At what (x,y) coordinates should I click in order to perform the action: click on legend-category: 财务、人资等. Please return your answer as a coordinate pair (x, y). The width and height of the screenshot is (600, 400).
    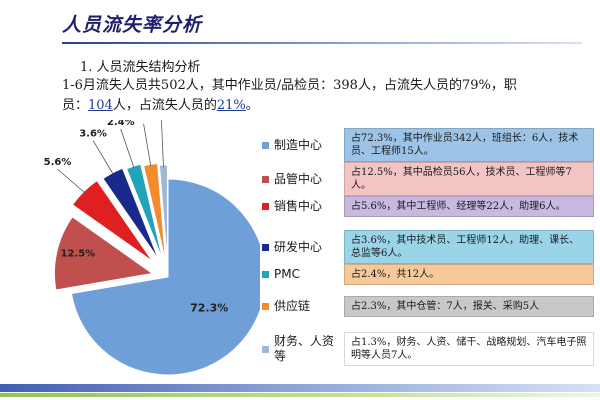
    Looking at the image, I should click on (304, 348).